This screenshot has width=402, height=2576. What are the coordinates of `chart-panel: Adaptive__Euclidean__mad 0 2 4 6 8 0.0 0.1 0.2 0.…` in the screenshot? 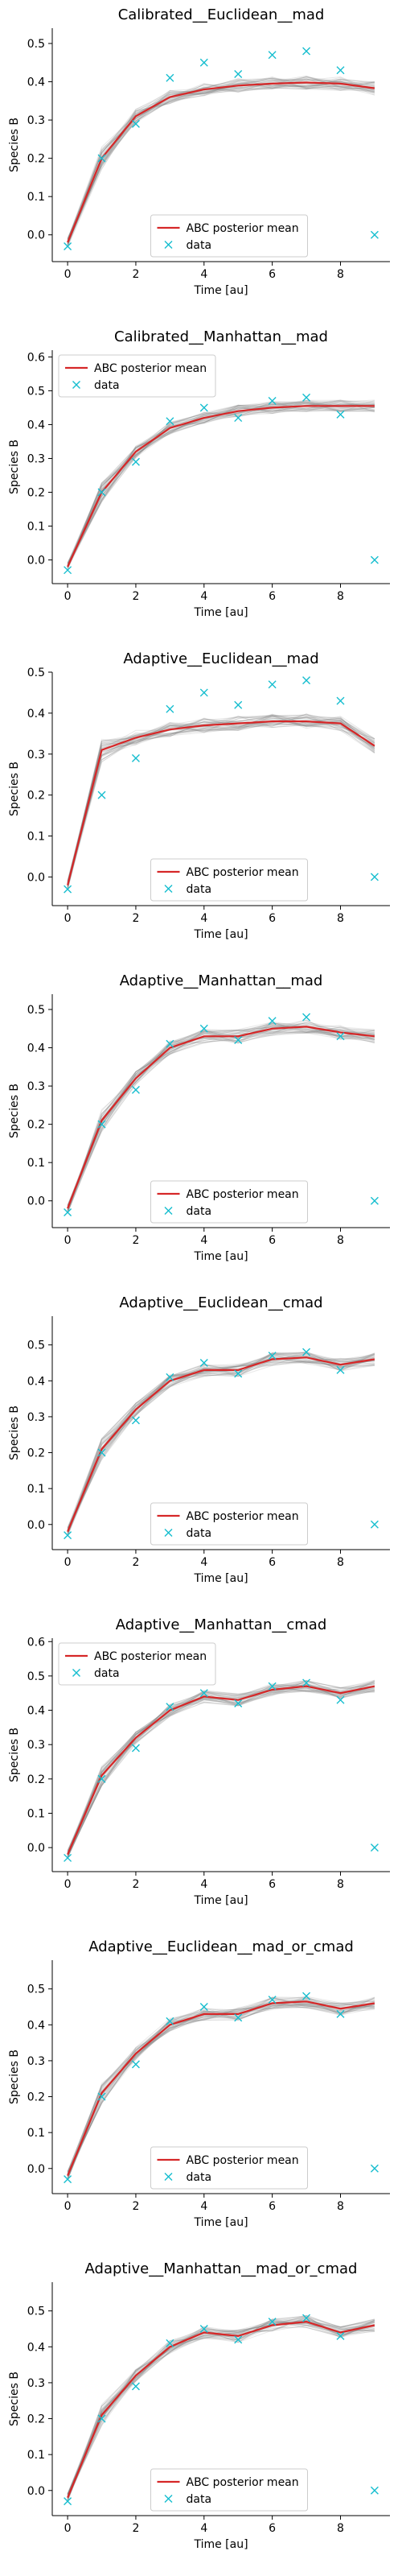 It's located at (199, 795).